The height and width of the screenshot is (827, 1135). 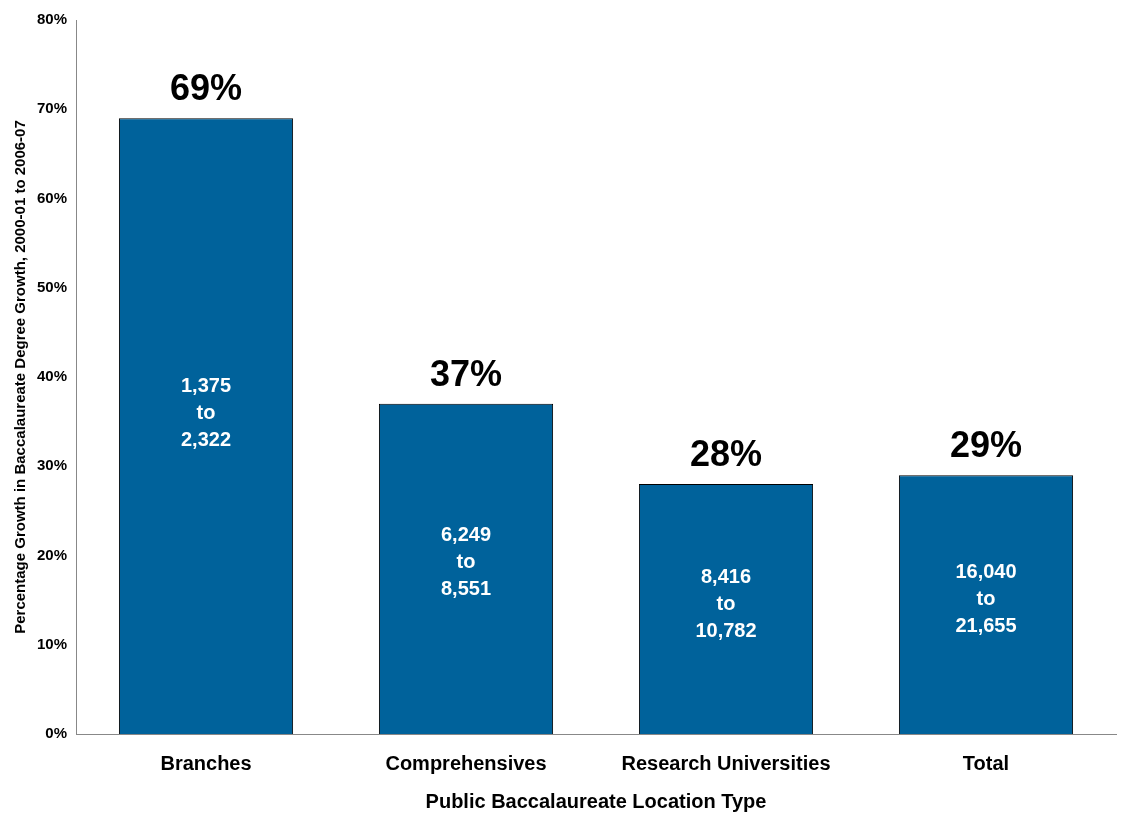 I want to click on x-axis-title: Public Baccalaureate Location Type, so click(x=596, y=800).